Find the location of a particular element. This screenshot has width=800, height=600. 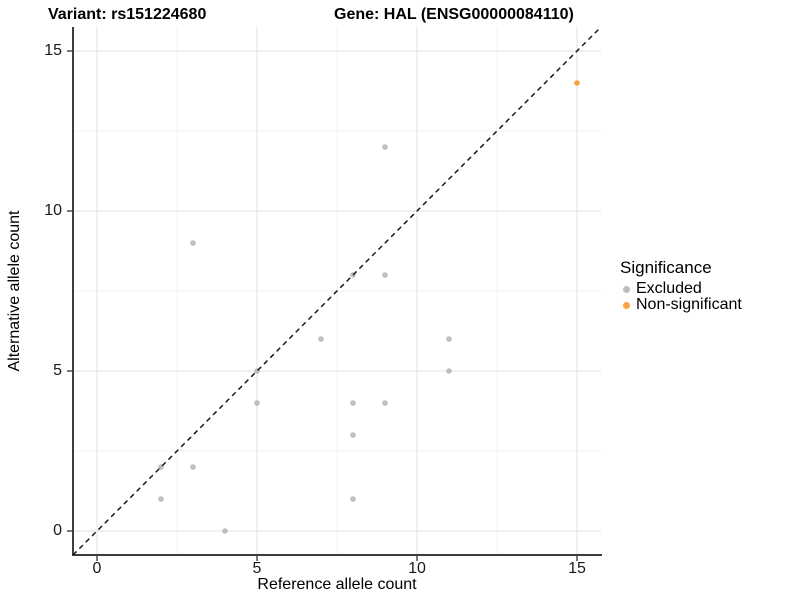

x-tick-label: 10 is located at coordinates (417, 568).